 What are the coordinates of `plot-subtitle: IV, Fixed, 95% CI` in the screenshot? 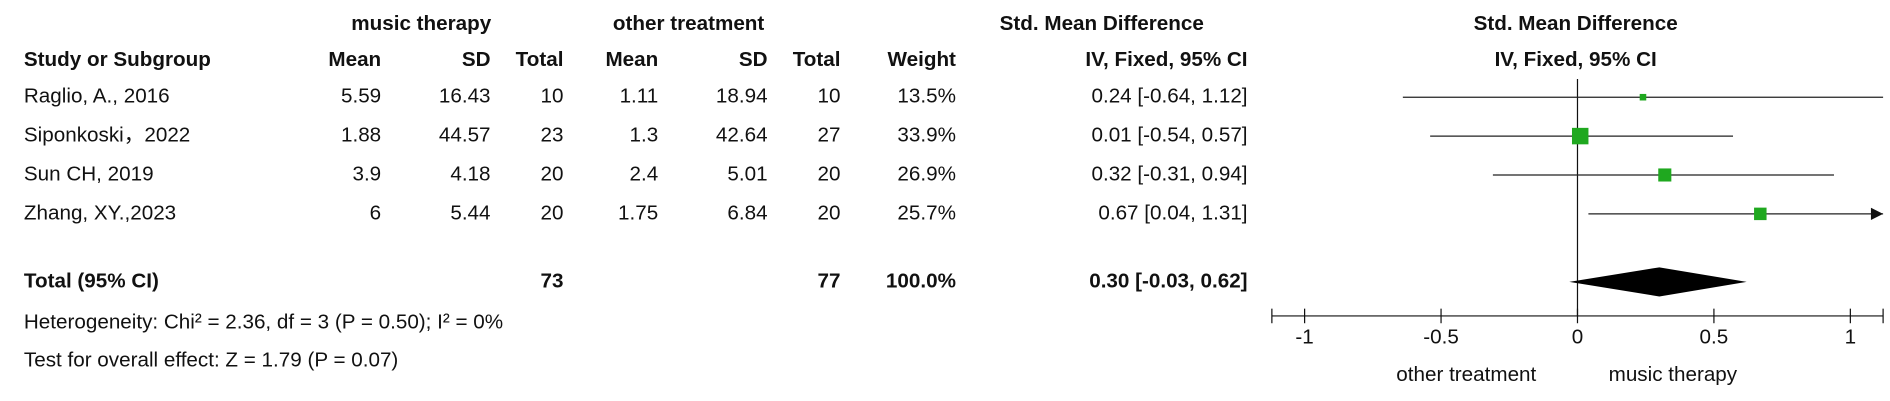 It's located at (1576, 59).